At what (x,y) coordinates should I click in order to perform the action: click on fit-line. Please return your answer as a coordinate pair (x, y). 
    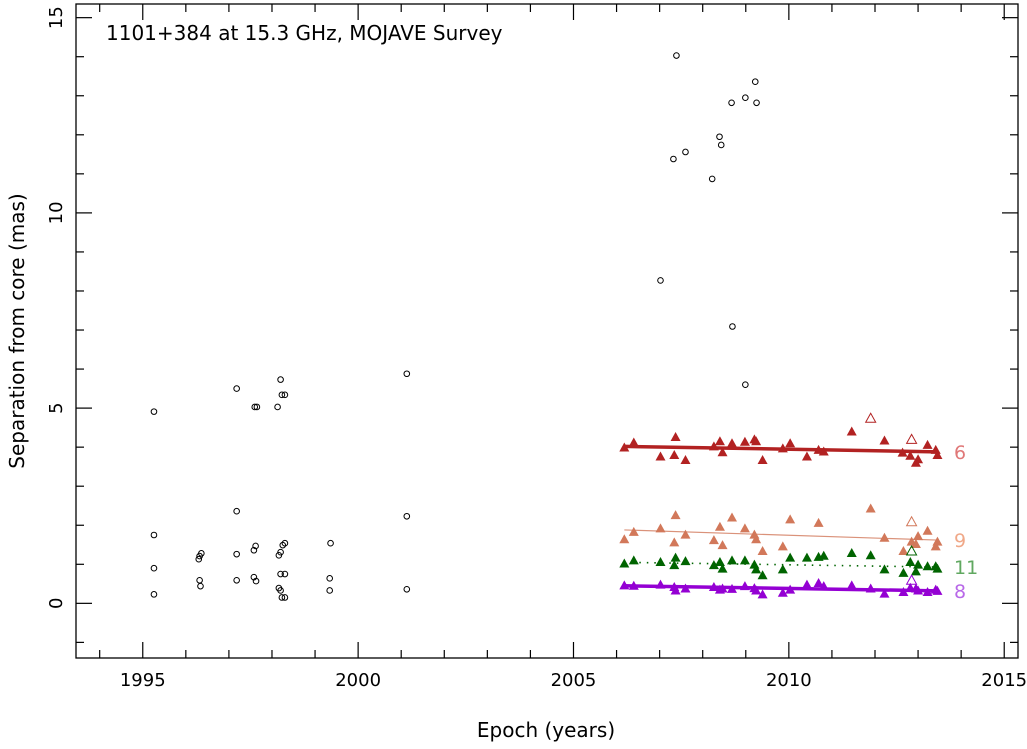
    Looking at the image, I should click on (781, 535).